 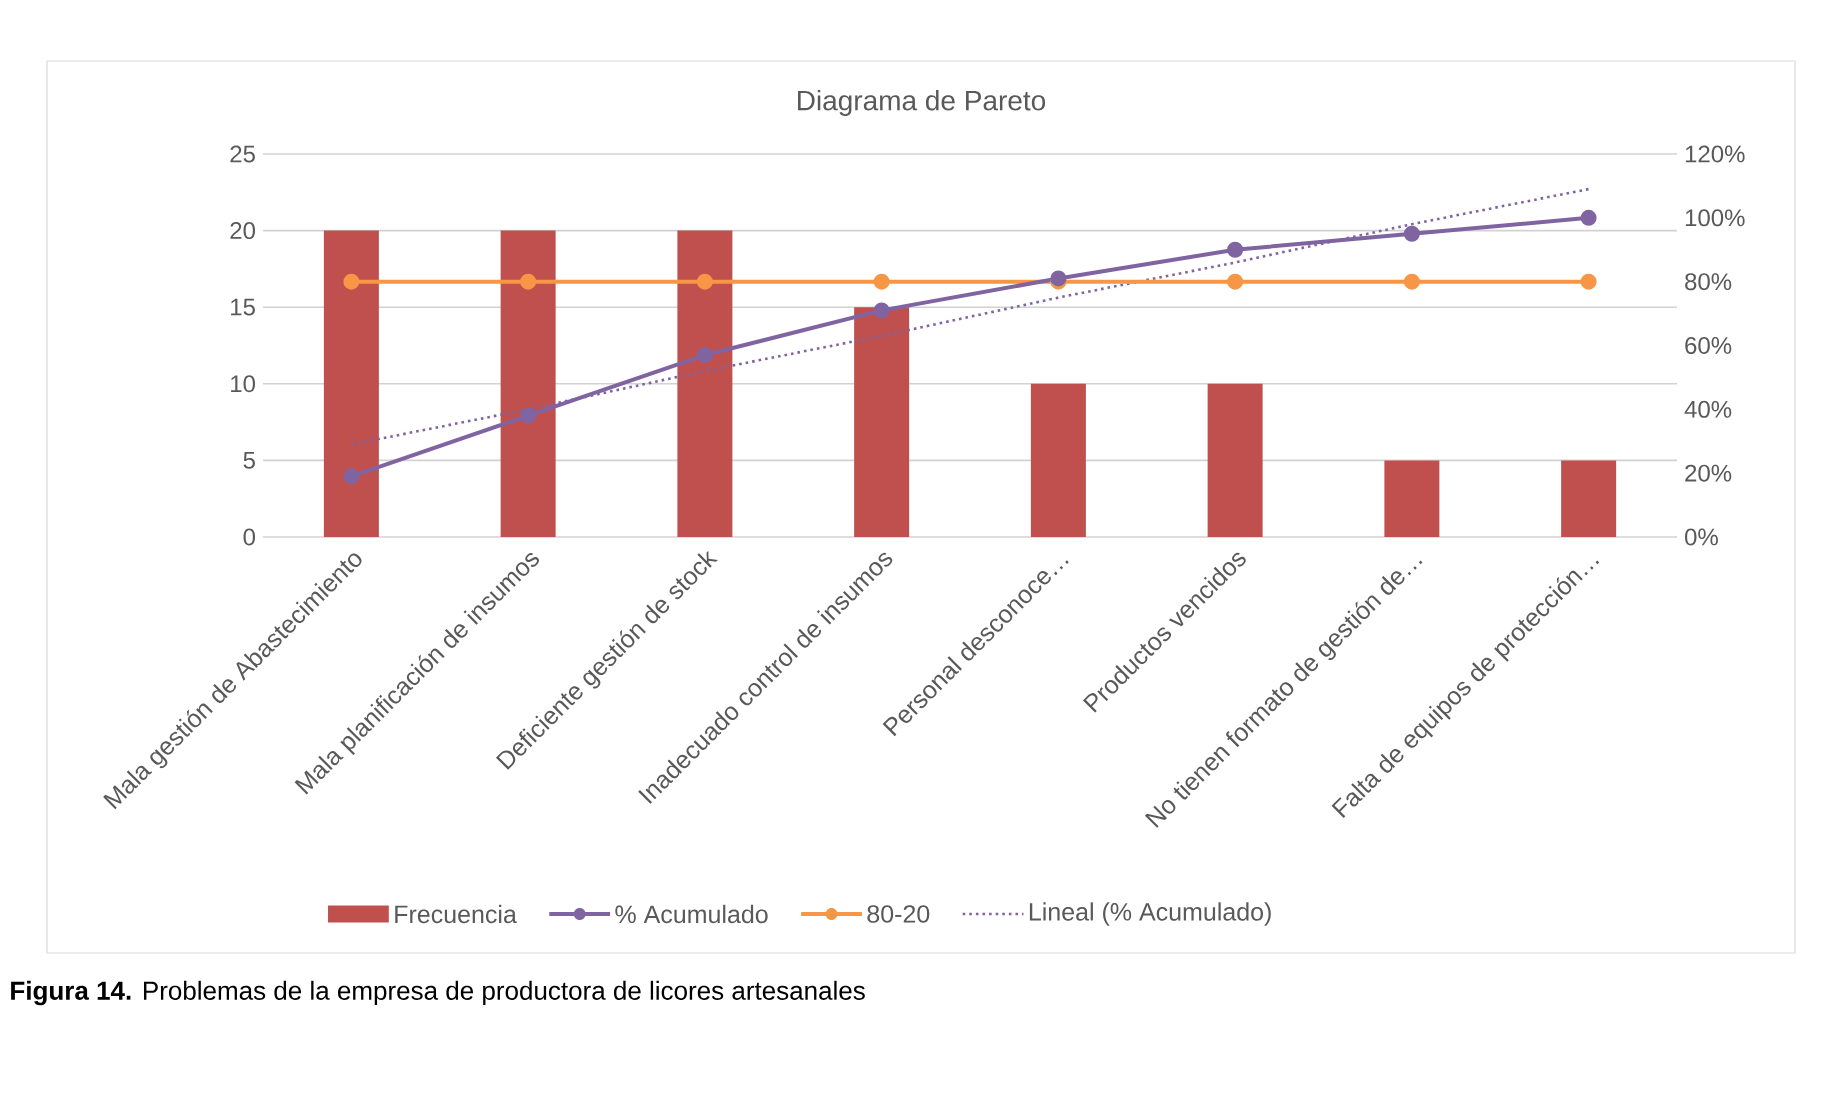 What do you see at coordinates (1708, 409) in the screenshot?
I see `y2-tick-label: 40%` at bounding box center [1708, 409].